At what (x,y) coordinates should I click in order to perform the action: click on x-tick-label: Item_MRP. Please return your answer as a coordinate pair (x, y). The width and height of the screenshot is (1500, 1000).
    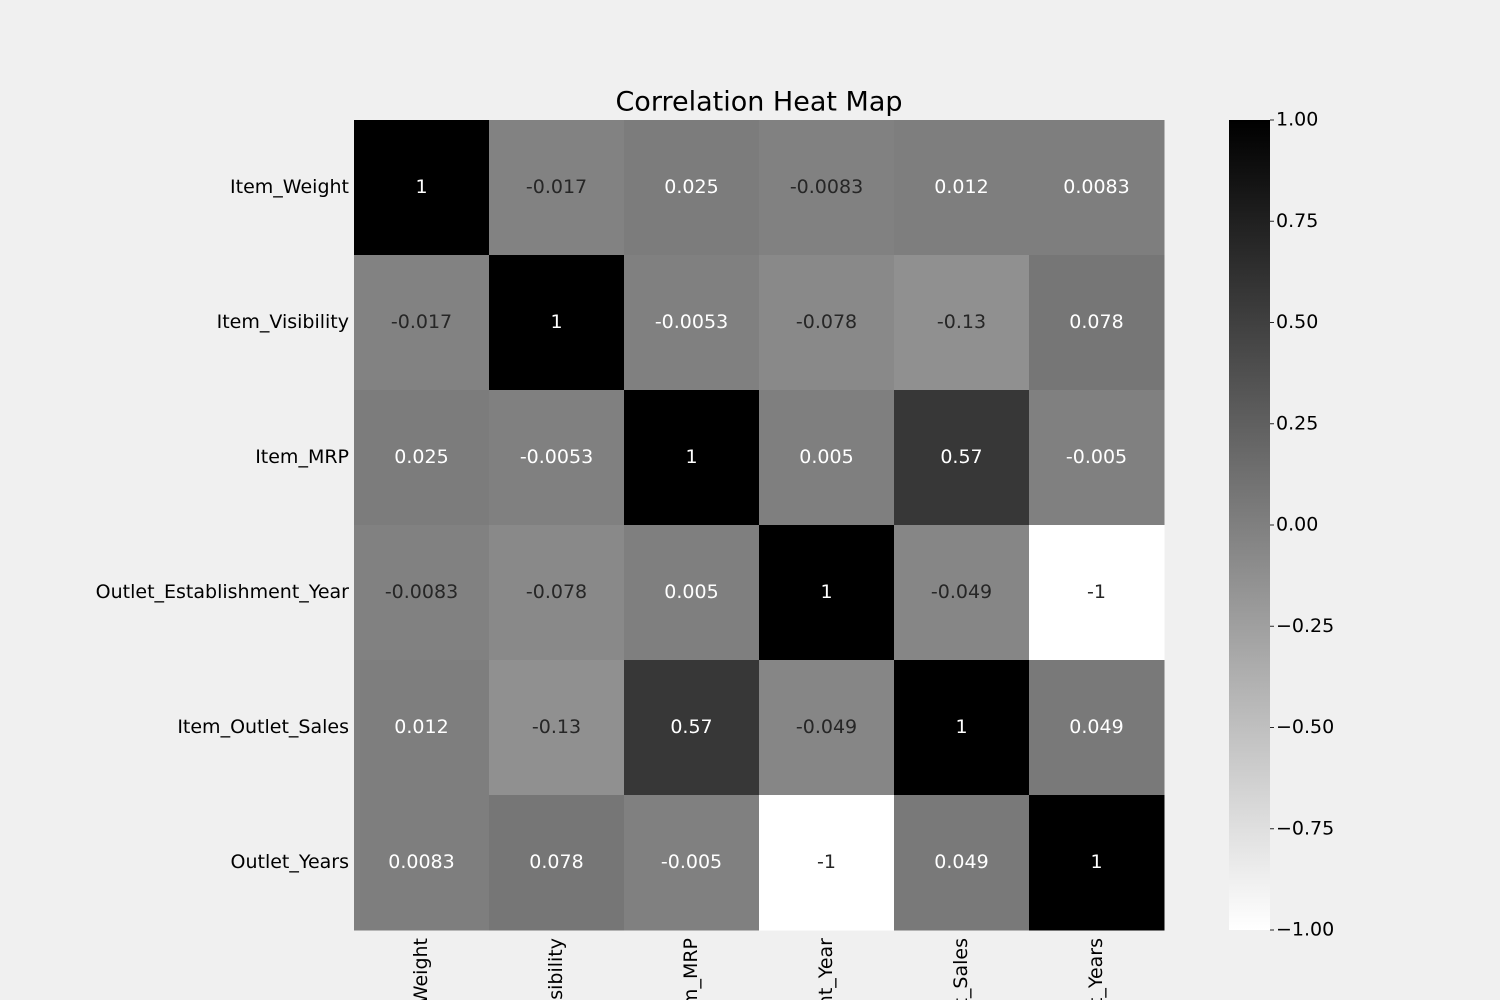
    Looking at the image, I should click on (691, 969).